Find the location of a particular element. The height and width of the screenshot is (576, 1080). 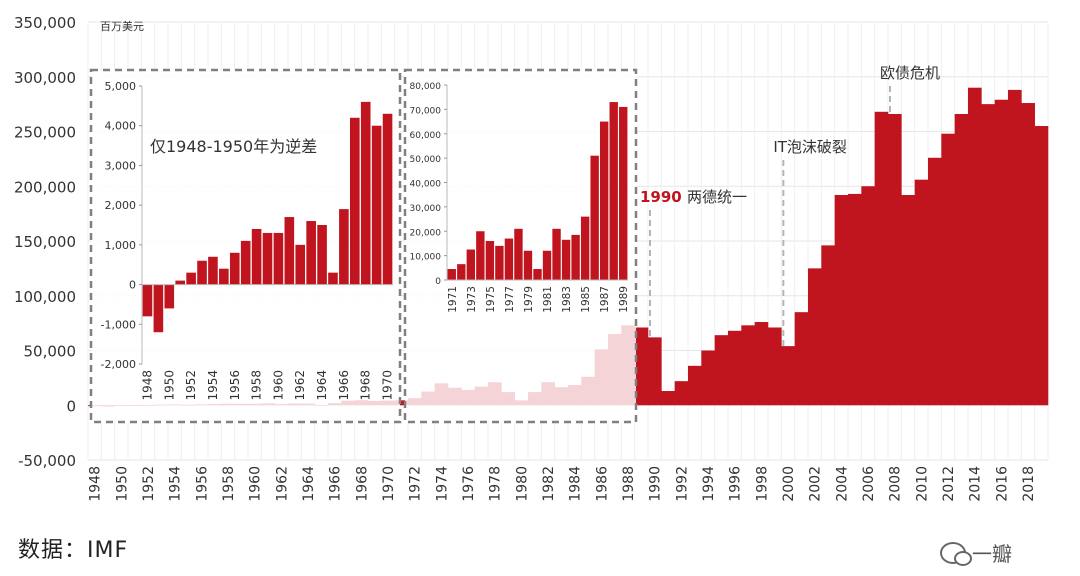

inset-bar-1954 is located at coordinates (213, 270).